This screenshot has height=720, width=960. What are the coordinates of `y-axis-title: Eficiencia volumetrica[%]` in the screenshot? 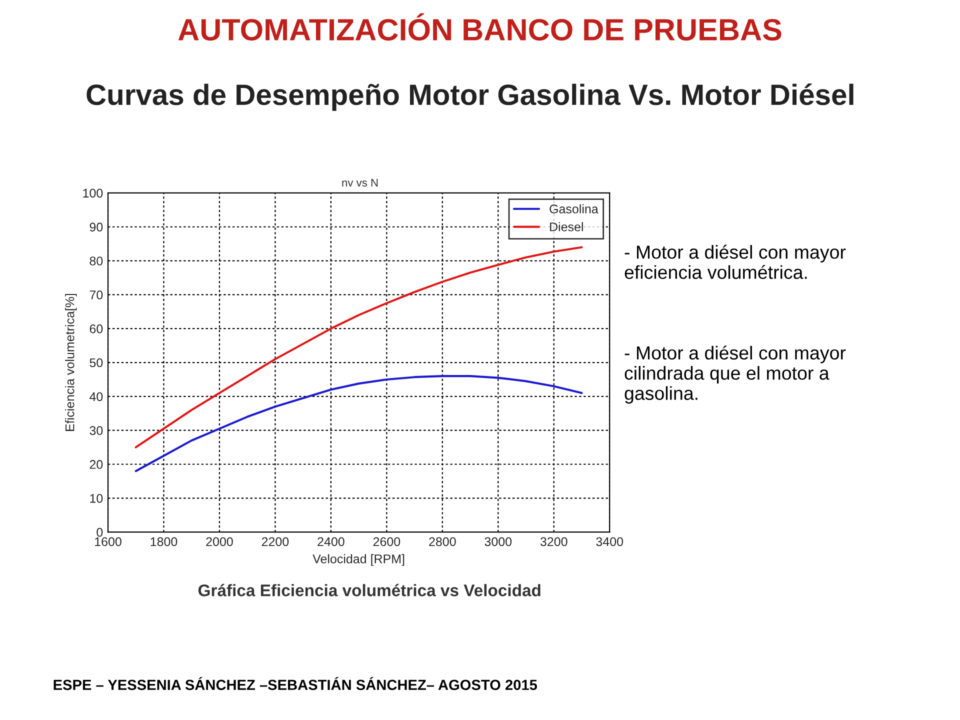 It's located at (71, 362).